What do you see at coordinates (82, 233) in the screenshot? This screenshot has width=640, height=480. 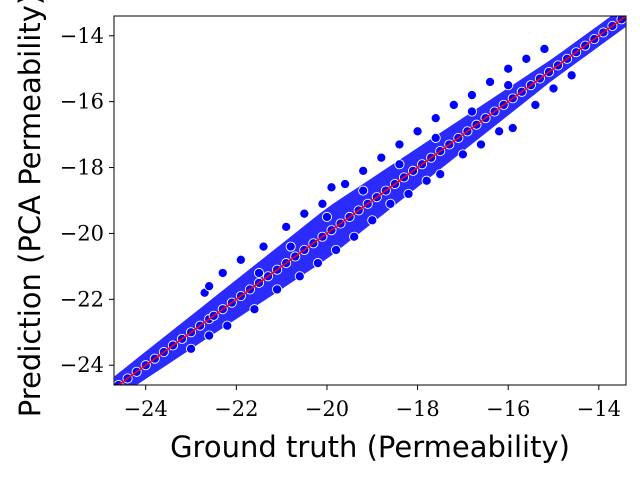 I see `y-tick-label: −20` at bounding box center [82, 233].